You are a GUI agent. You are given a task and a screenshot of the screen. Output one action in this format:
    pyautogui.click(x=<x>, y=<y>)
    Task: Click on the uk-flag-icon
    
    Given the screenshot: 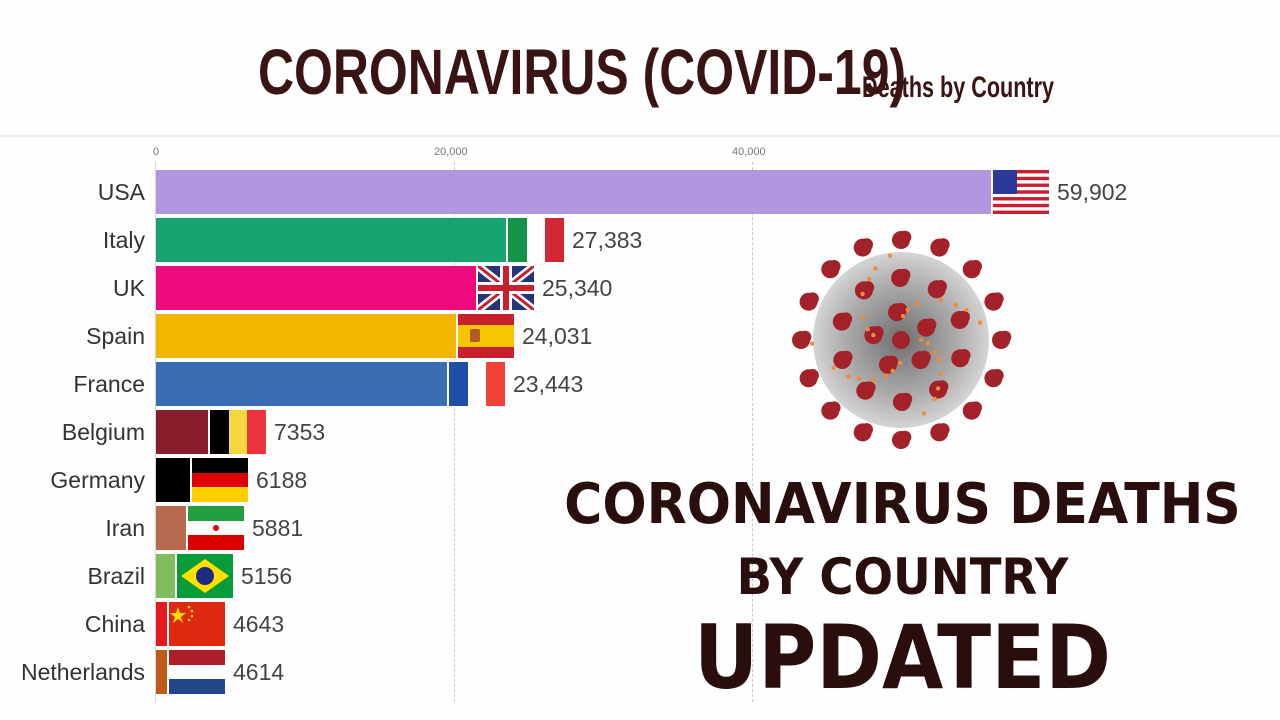 What is the action you would take?
    pyautogui.click(x=506, y=288)
    